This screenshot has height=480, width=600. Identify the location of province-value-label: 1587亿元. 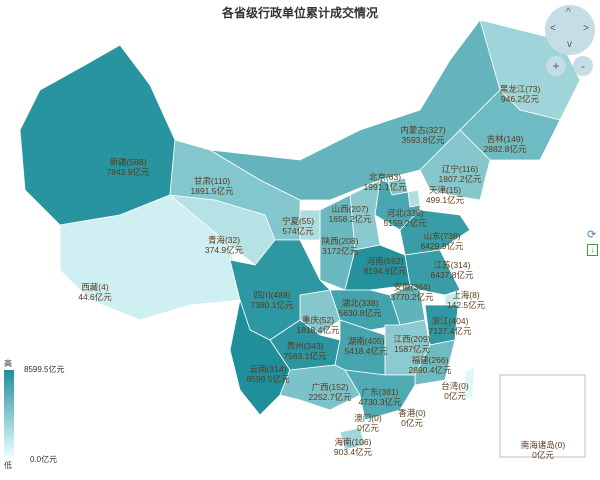
(412, 349).